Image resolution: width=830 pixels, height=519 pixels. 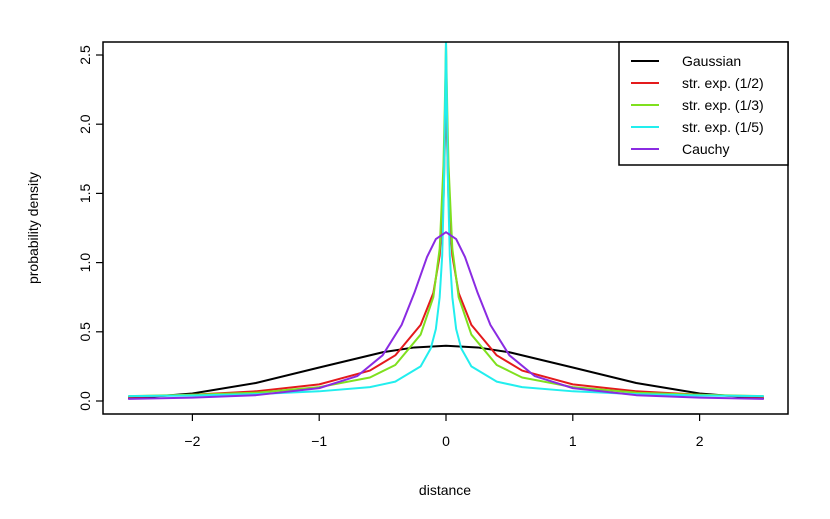 I want to click on legend-label: str. exp. (1/5), so click(x=723, y=127).